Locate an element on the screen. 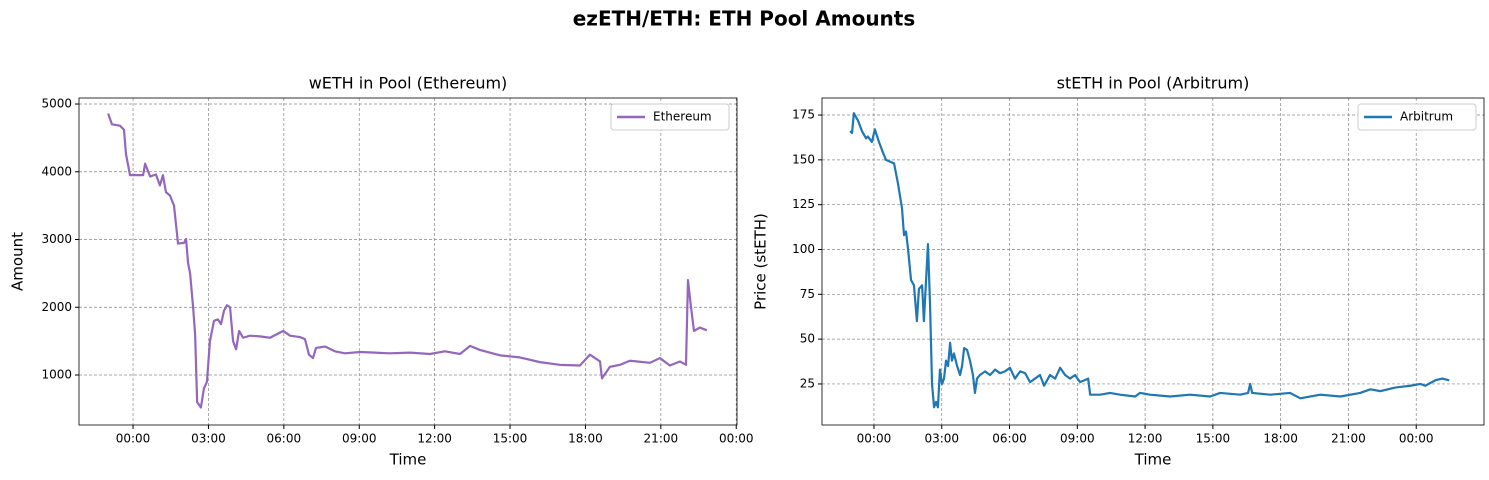 The width and height of the screenshot is (1489, 480). y-tick-label: 150 is located at coordinates (803, 159).